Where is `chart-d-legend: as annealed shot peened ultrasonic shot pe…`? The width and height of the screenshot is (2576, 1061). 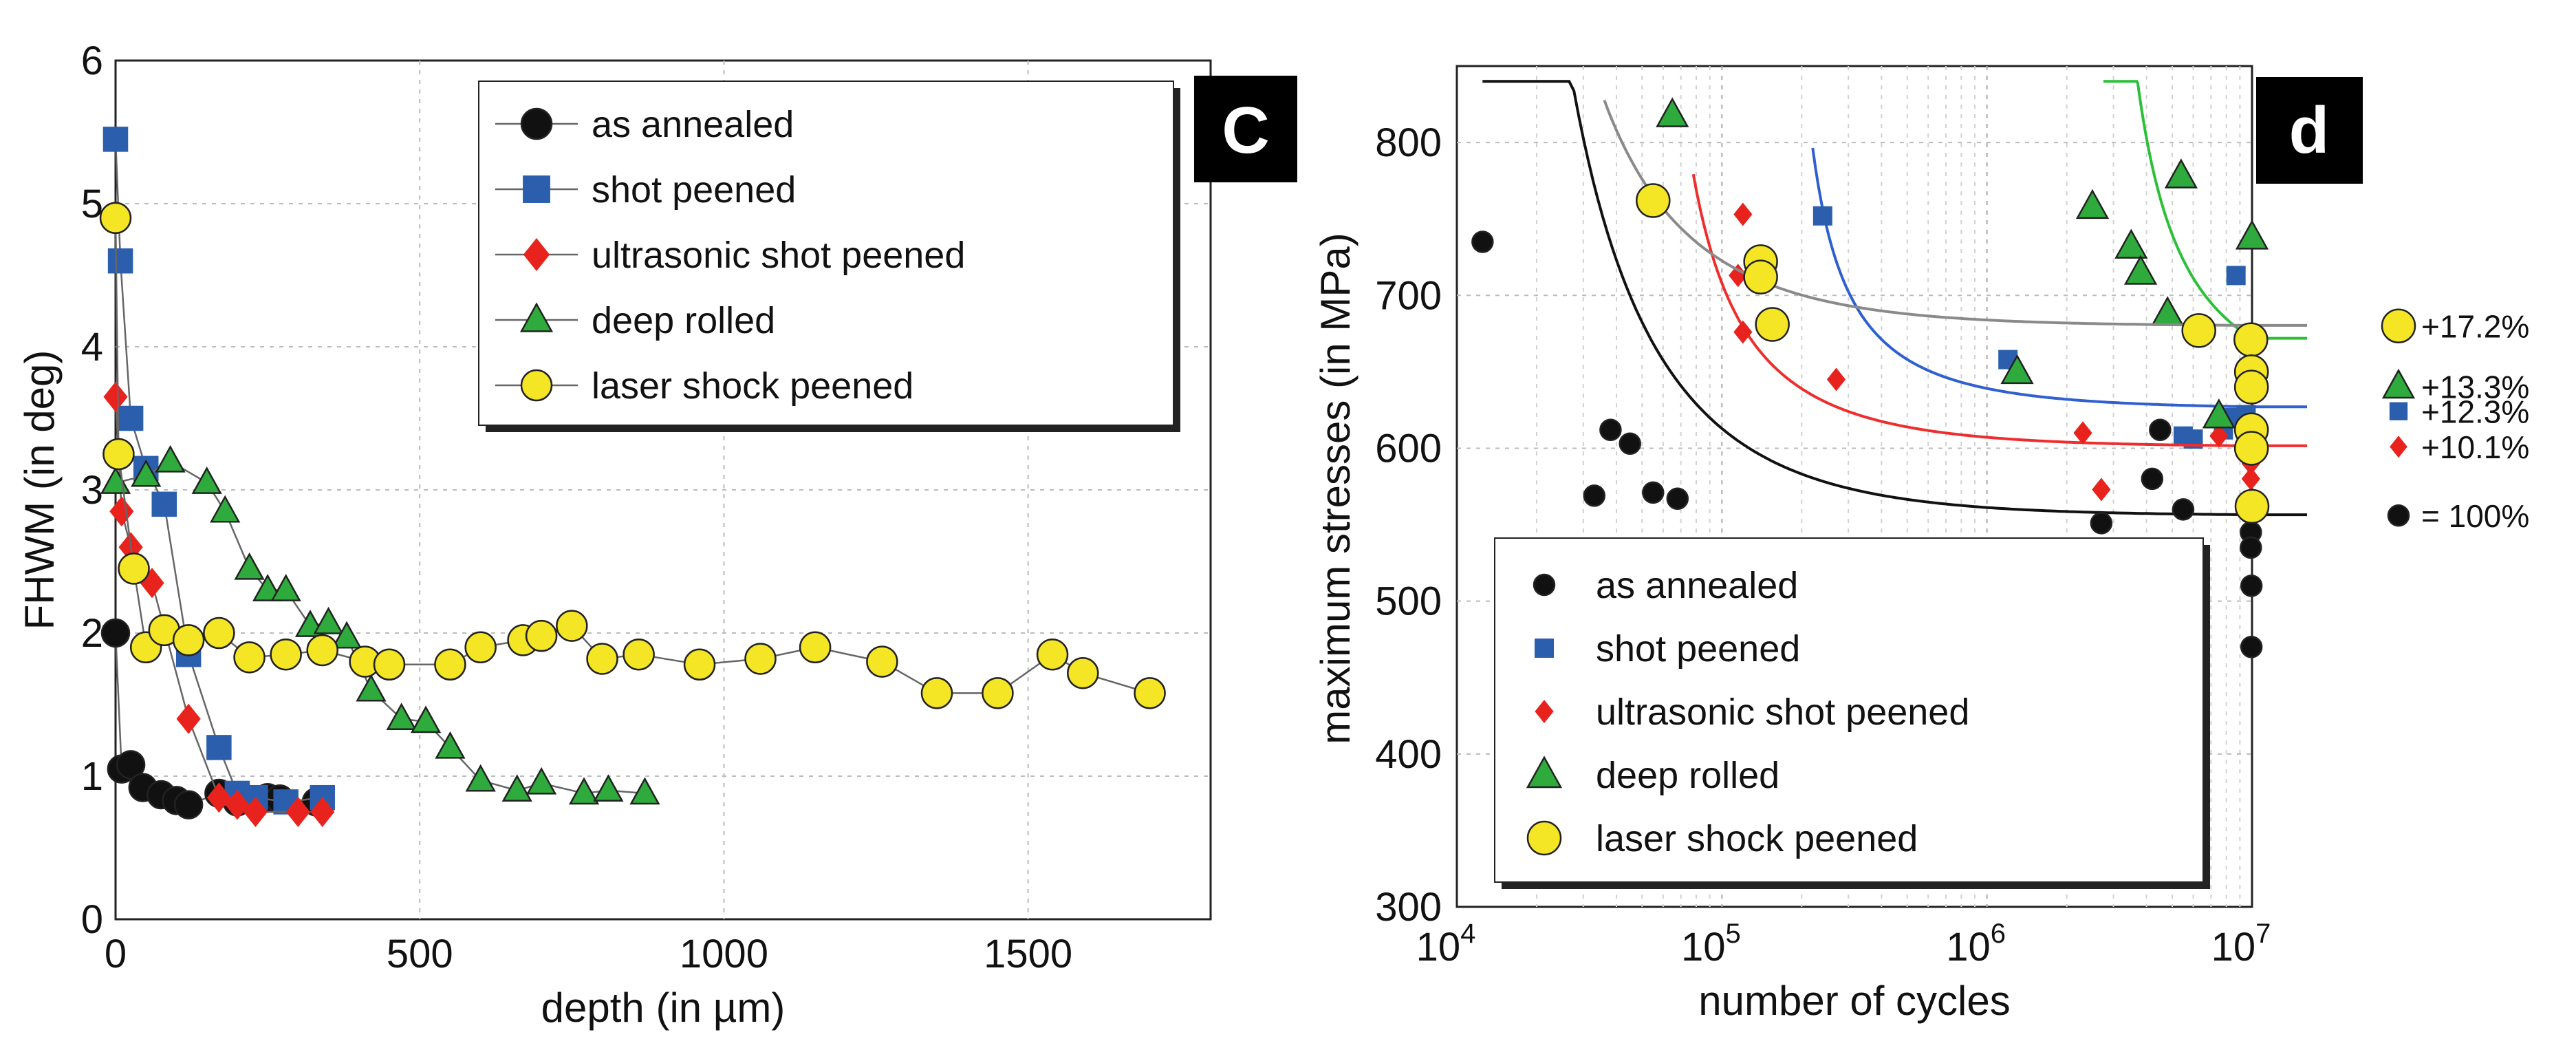 chart-d-legend: as annealed shot peened ultrasonic shot pe… is located at coordinates (1852, 713).